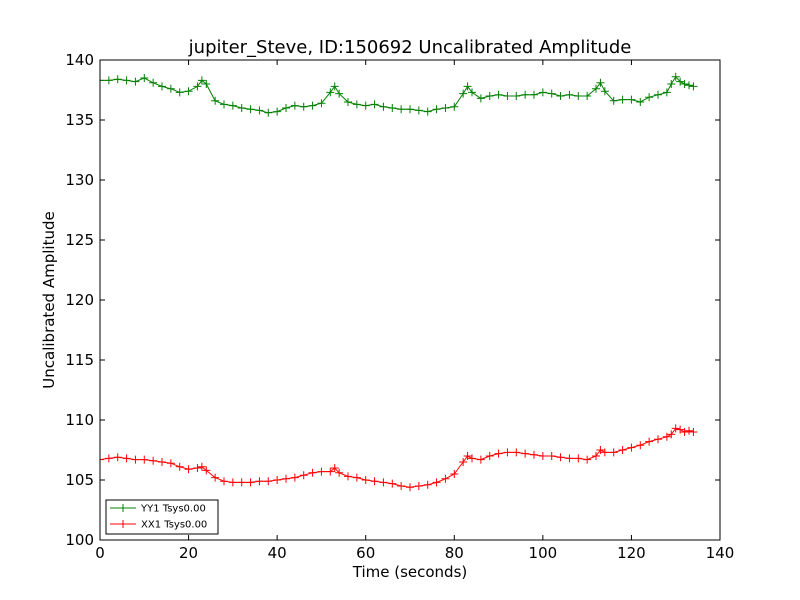  Describe the element at coordinates (79, 60) in the screenshot. I see `y-tick-label: 140` at that location.